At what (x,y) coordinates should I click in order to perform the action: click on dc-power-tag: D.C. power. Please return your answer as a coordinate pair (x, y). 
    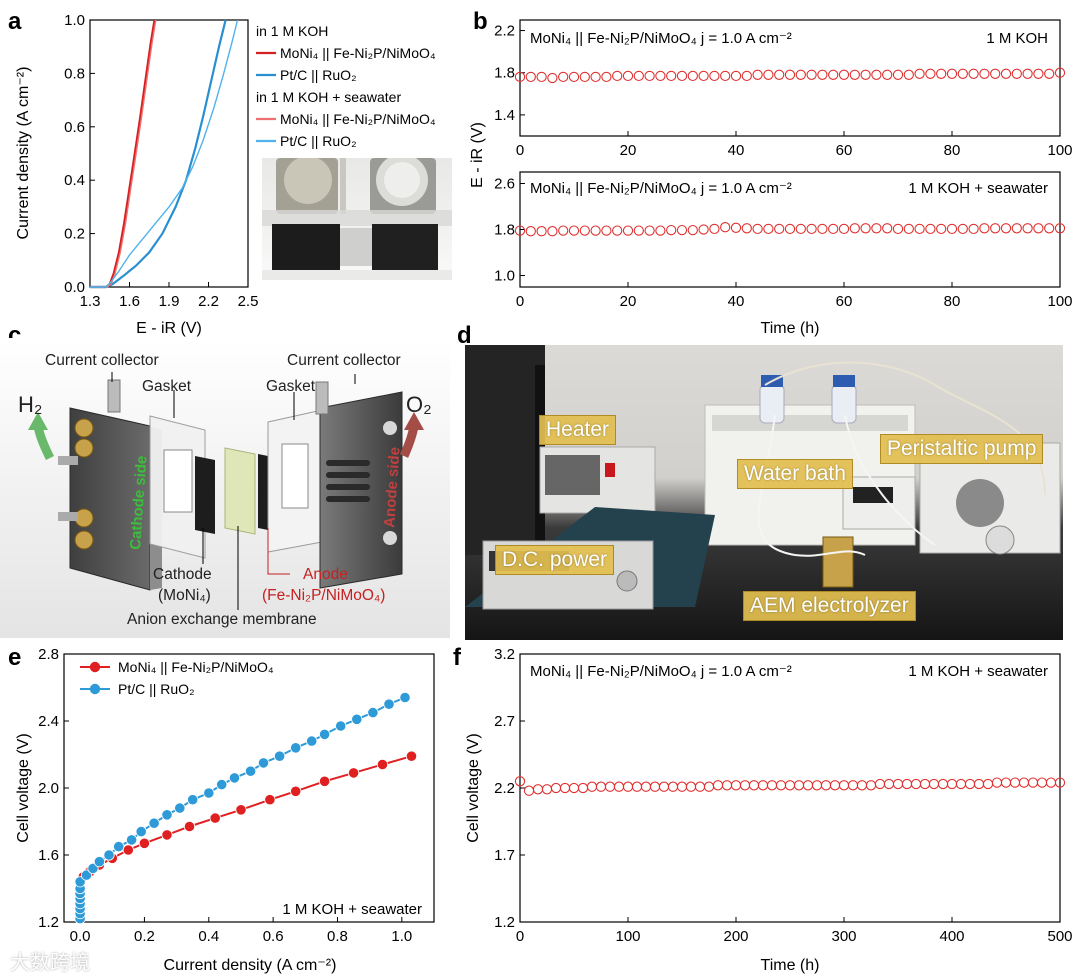
    Looking at the image, I should click on (555, 560).